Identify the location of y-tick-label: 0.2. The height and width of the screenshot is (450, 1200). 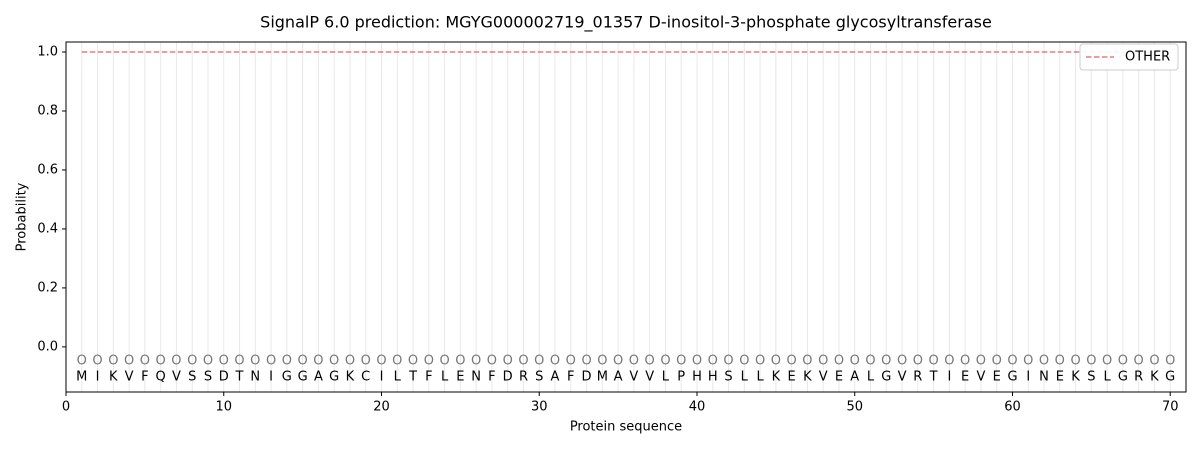
(47, 287).